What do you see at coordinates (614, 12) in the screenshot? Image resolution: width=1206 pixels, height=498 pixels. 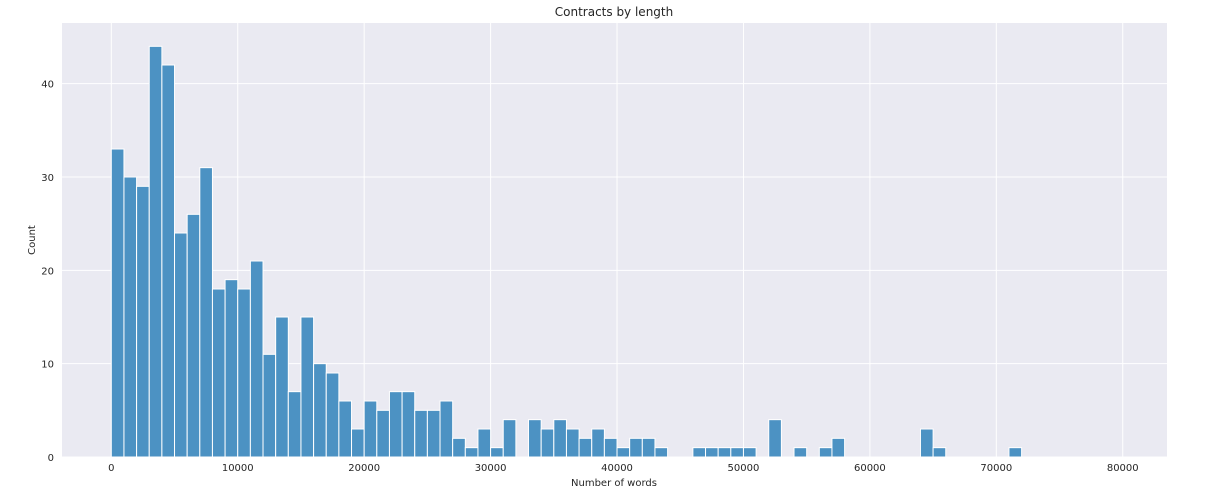 I see `chart-title: Contracts by length` at bounding box center [614, 12].